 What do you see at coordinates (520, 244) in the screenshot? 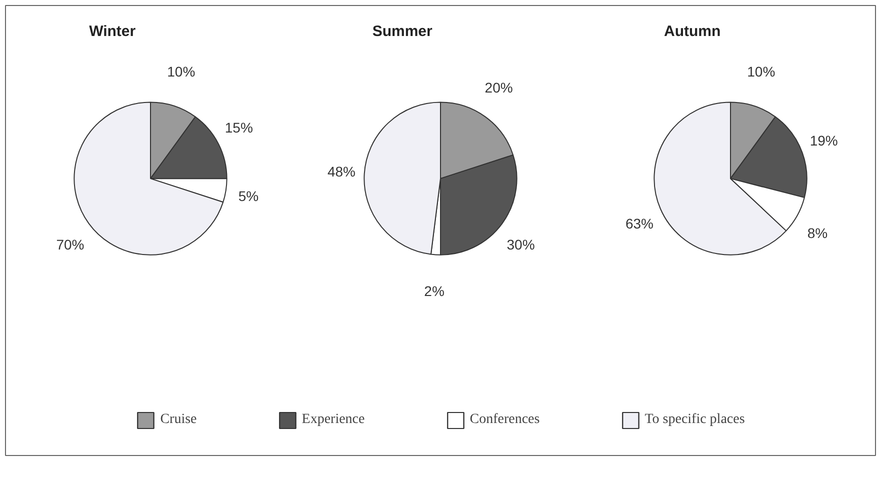
I see `data-label: 30%` at bounding box center [520, 244].